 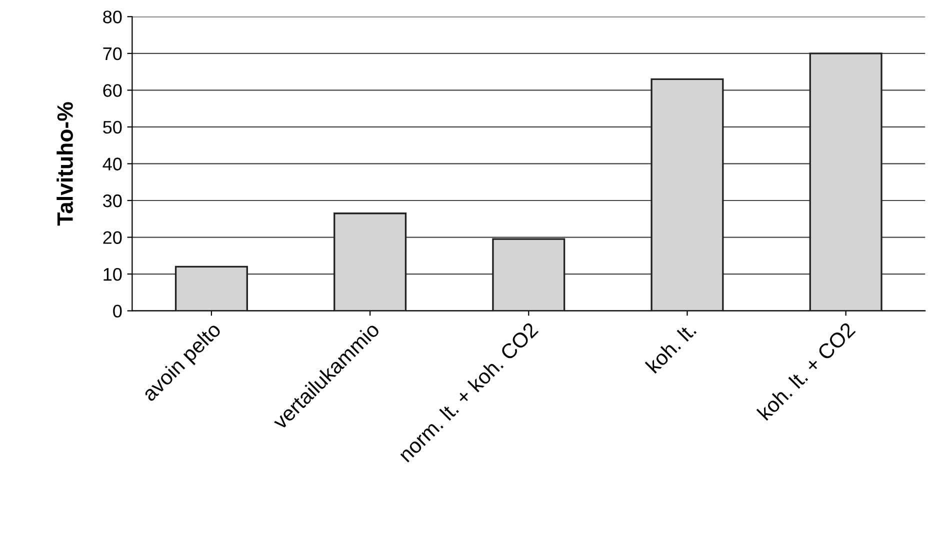 I want to click on y-tick-label: 50, so click(x=112, y=127).